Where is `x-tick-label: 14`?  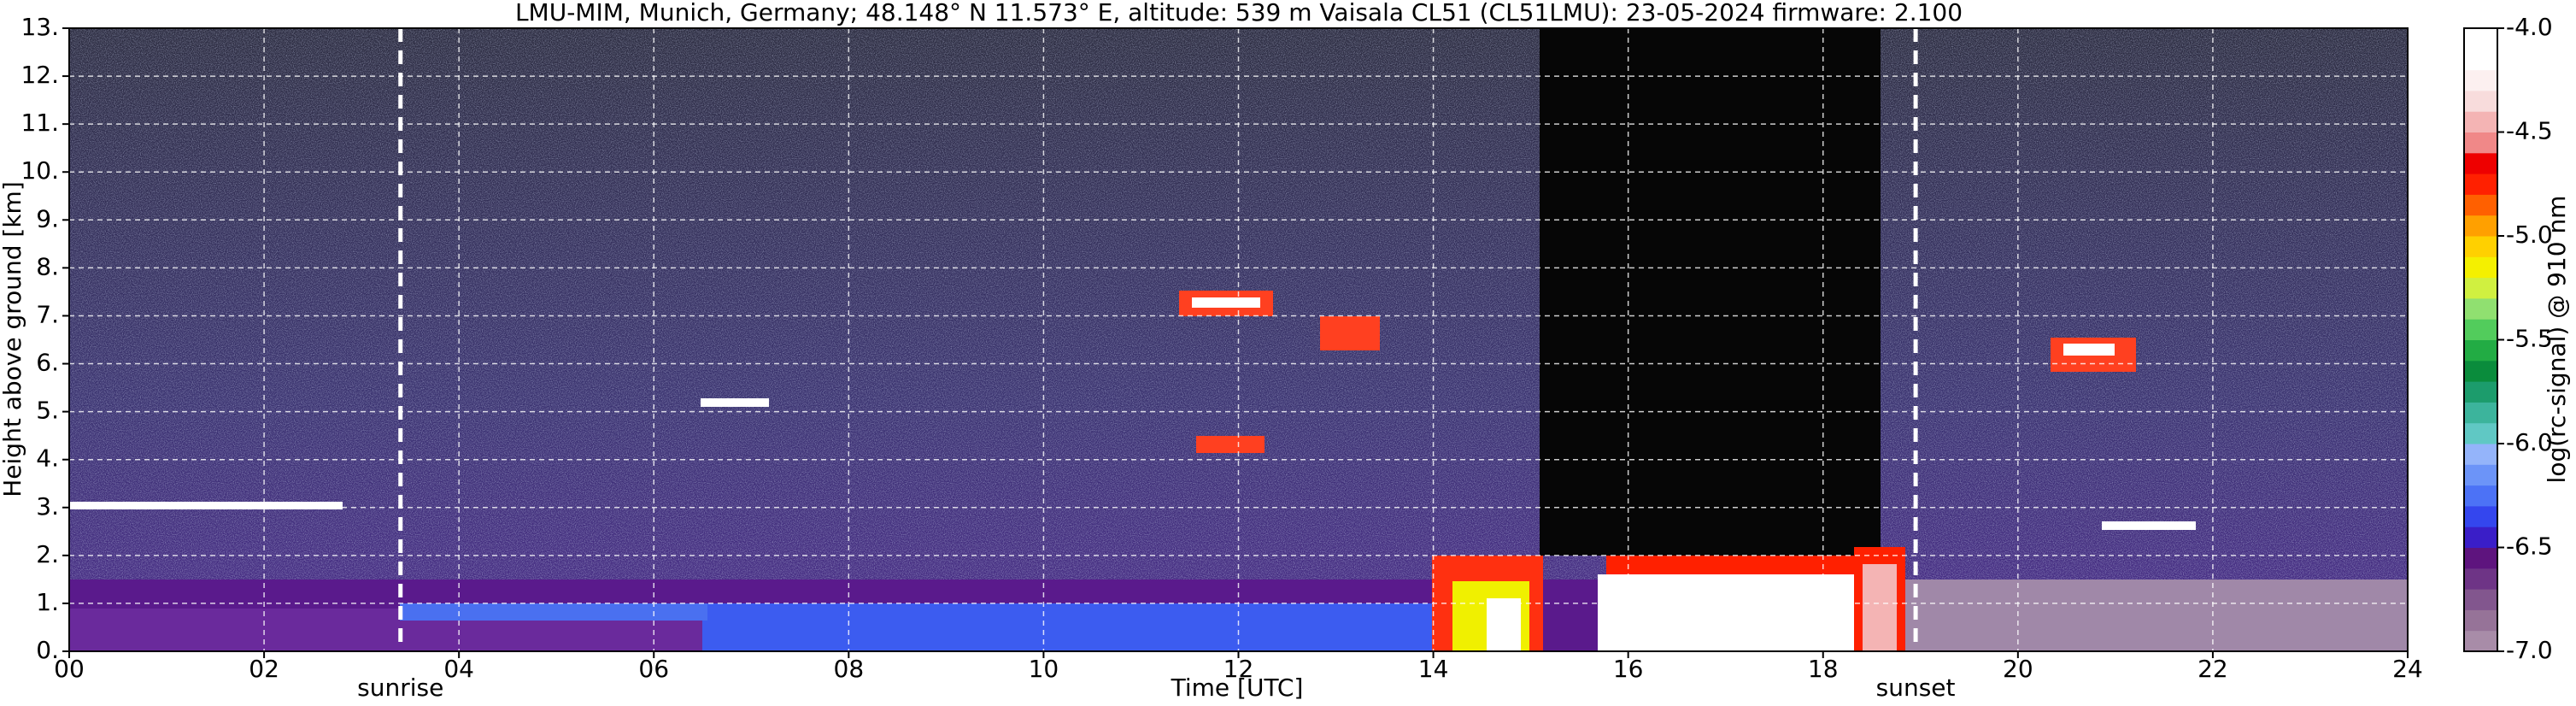 x-tick-label: 14 is located at coordinates (1433, 669).